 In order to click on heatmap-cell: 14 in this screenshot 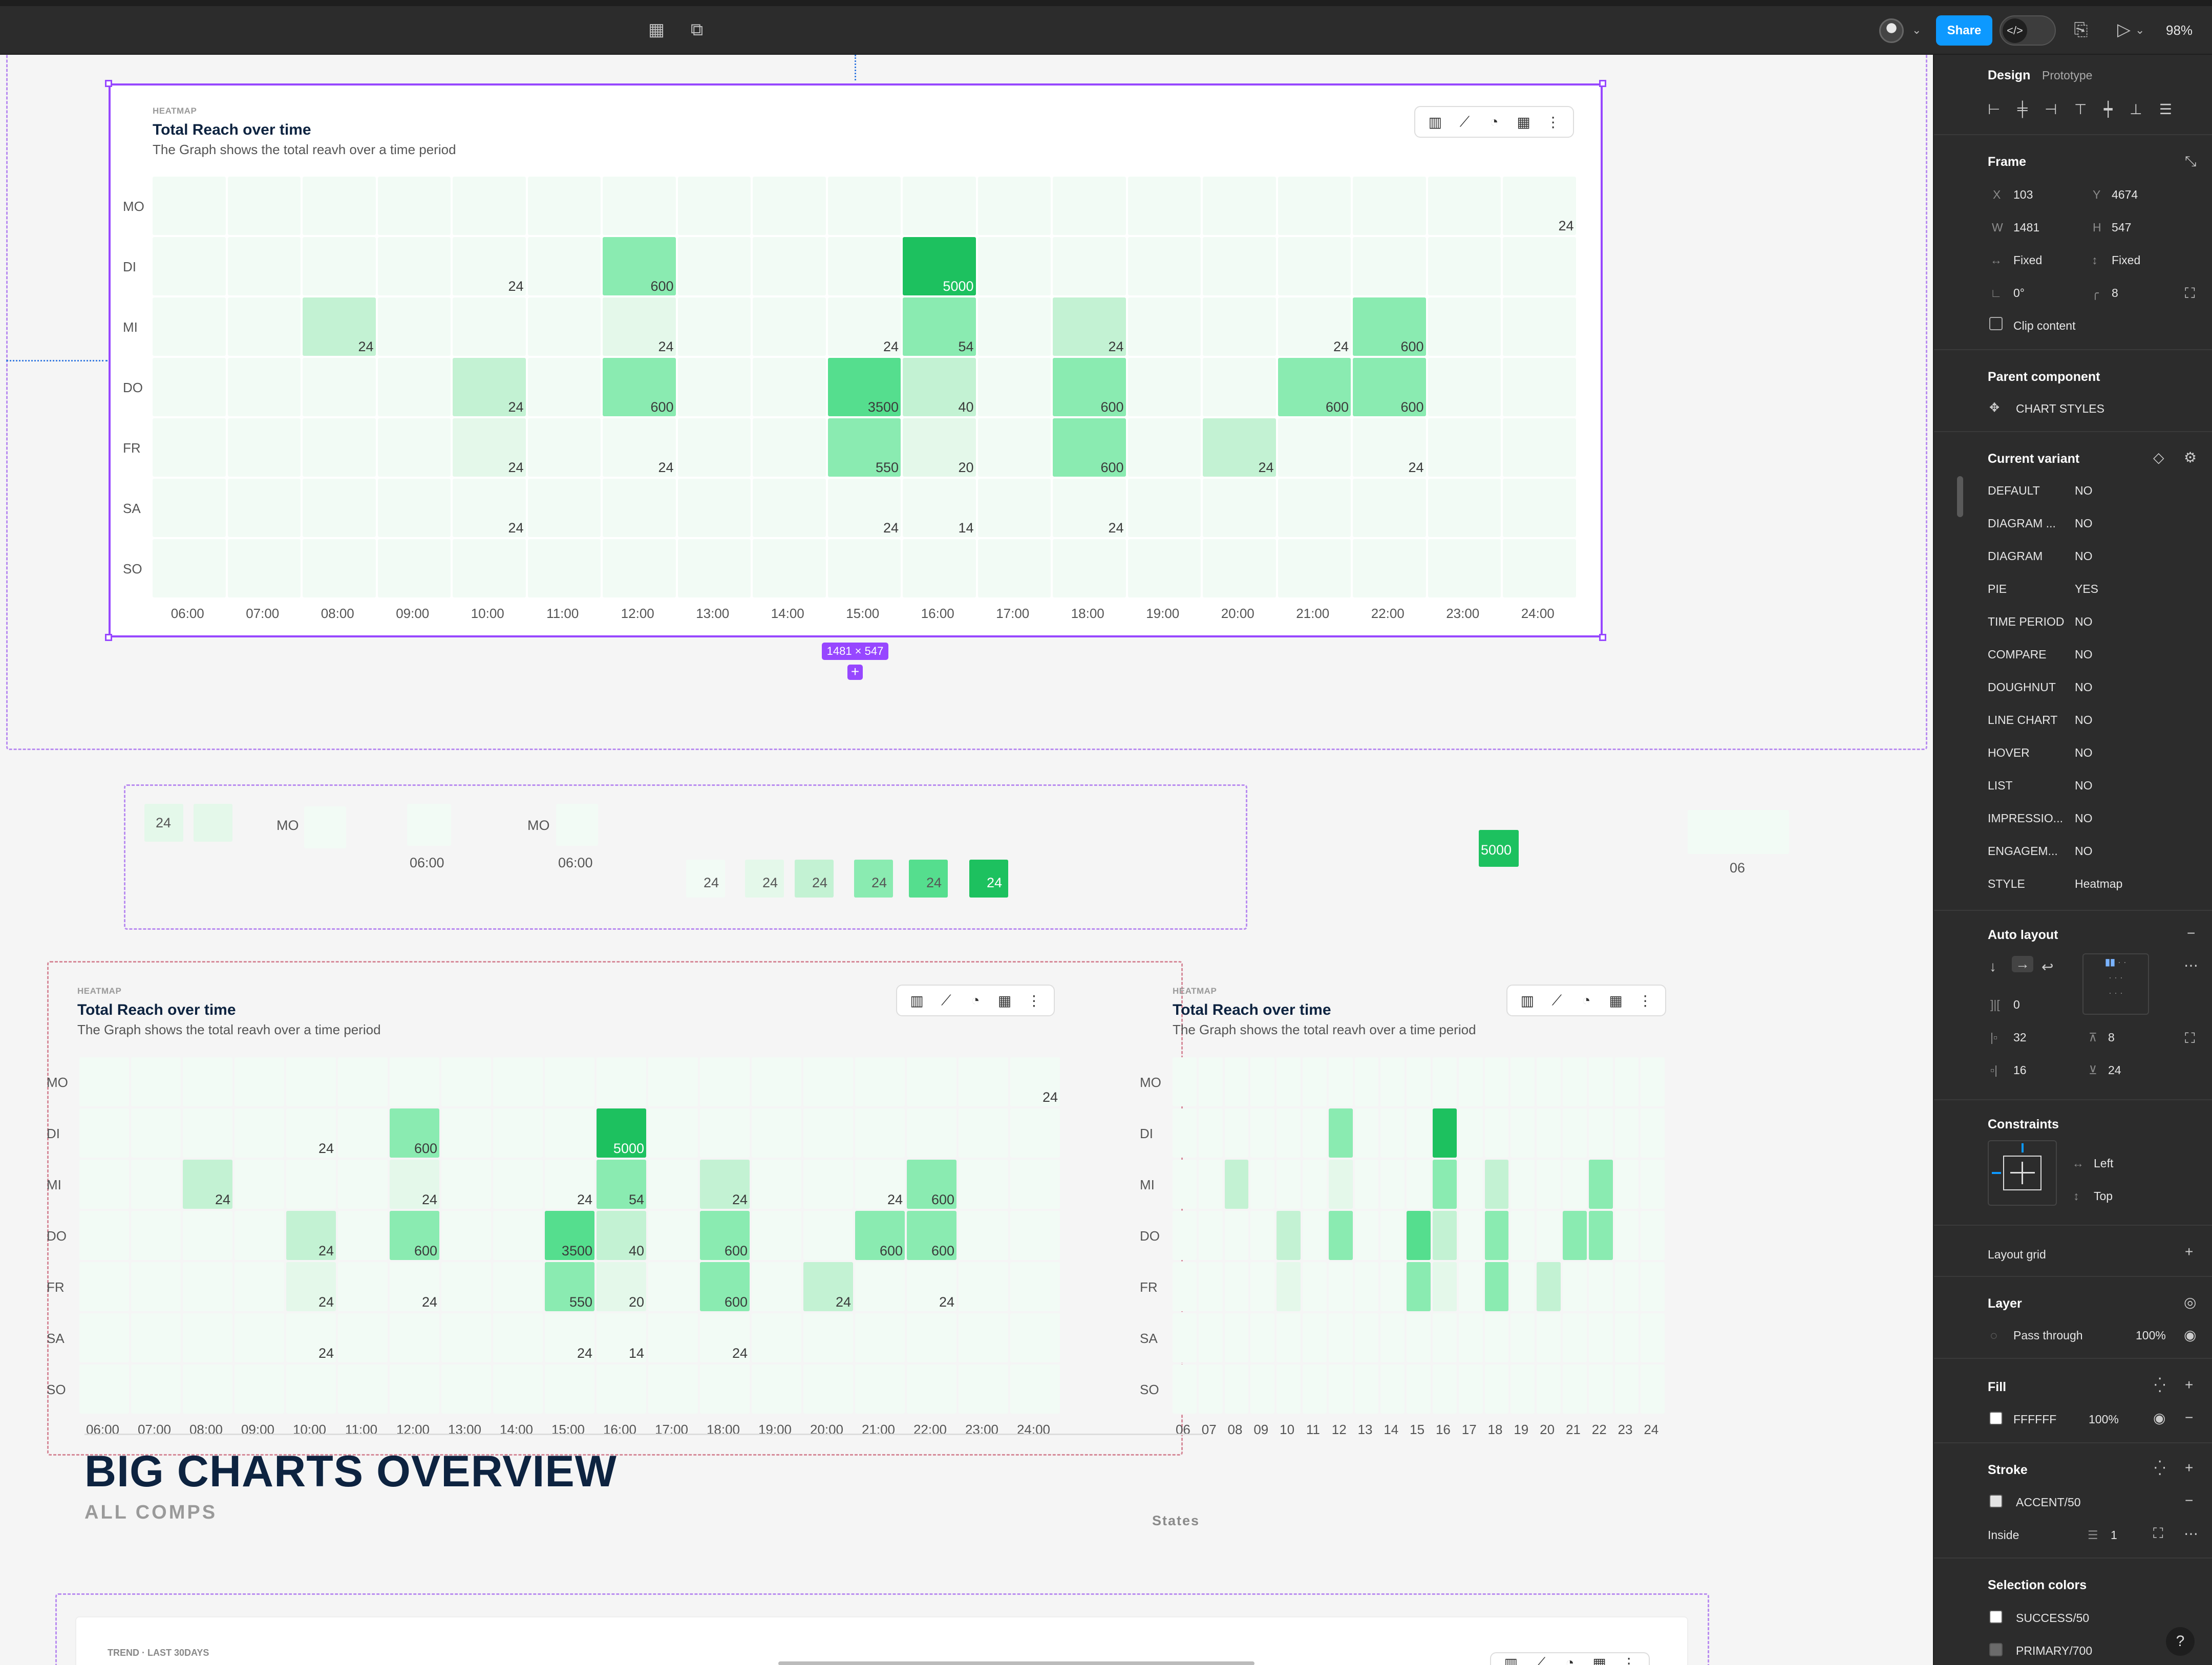, I will do `click(940, 508)`.